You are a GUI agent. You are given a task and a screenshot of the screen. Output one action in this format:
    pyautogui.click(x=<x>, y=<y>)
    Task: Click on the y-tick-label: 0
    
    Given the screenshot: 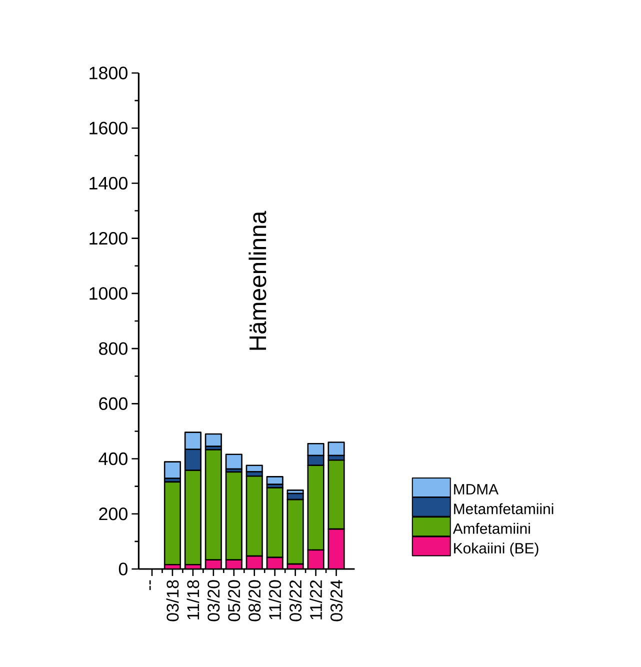 What is the action you would take?
    pyautogui.click(x=123, y=569)
    